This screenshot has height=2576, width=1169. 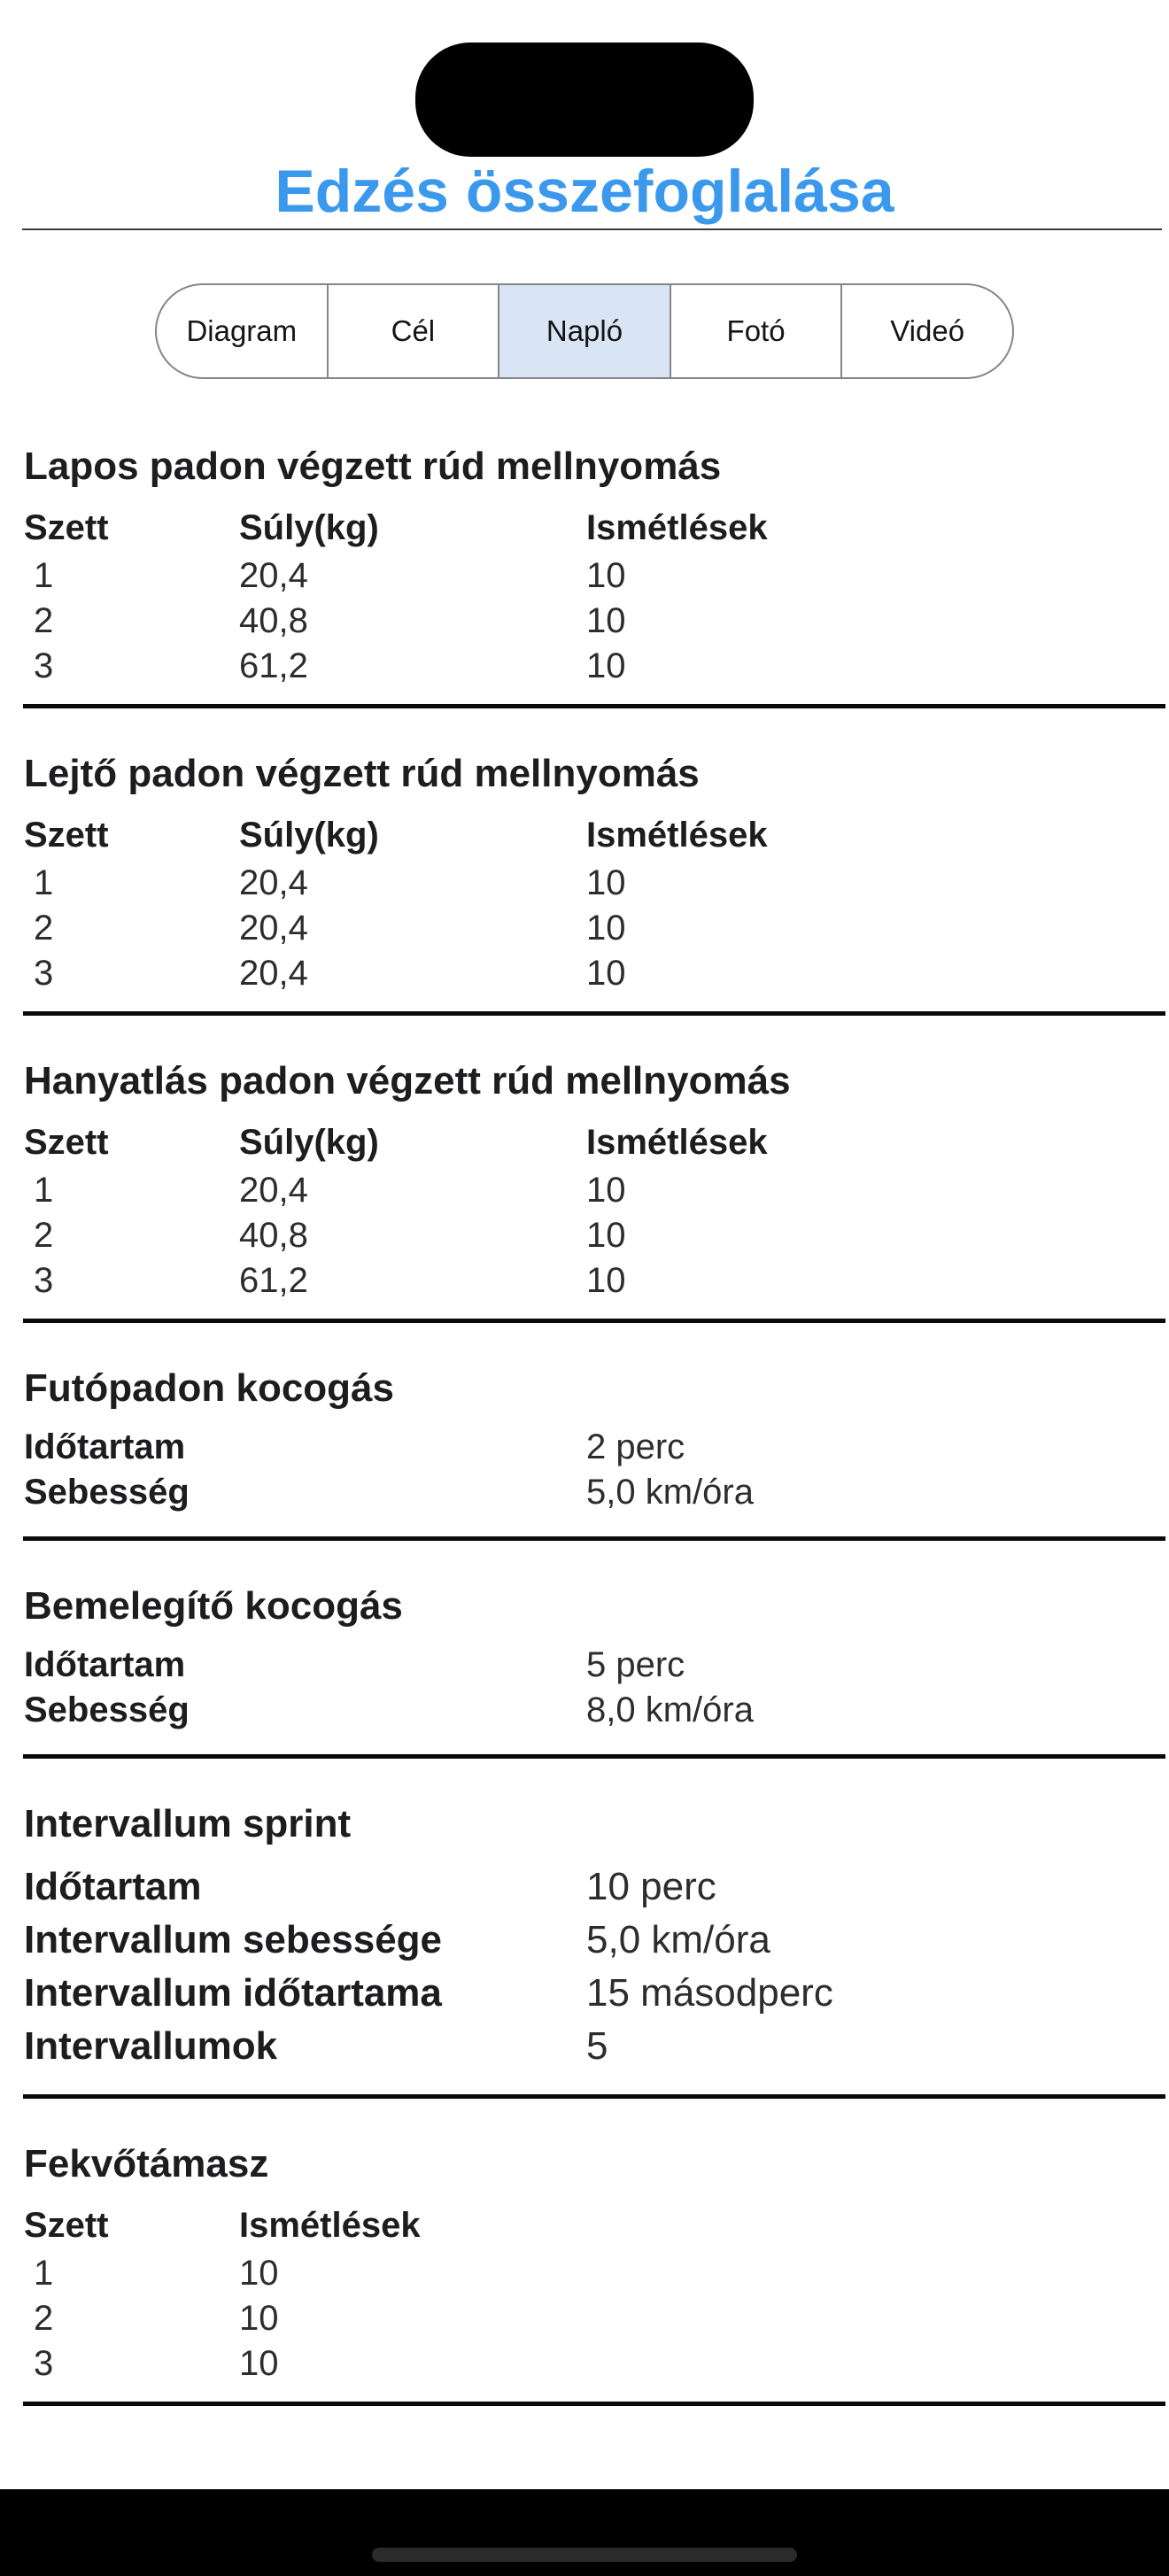 I want to click on kv-label: Intervallum sebessége, so click(x=233, y=1939).